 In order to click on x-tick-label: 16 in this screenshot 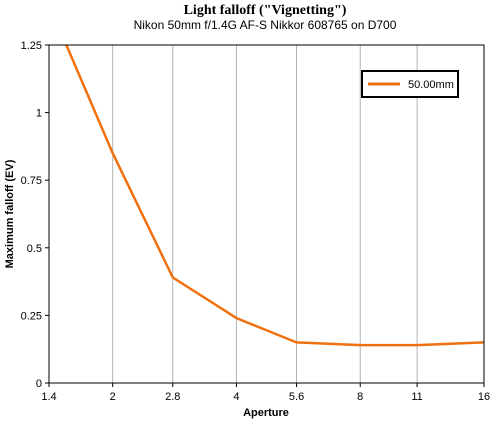, I will do `click(484, 397)`.